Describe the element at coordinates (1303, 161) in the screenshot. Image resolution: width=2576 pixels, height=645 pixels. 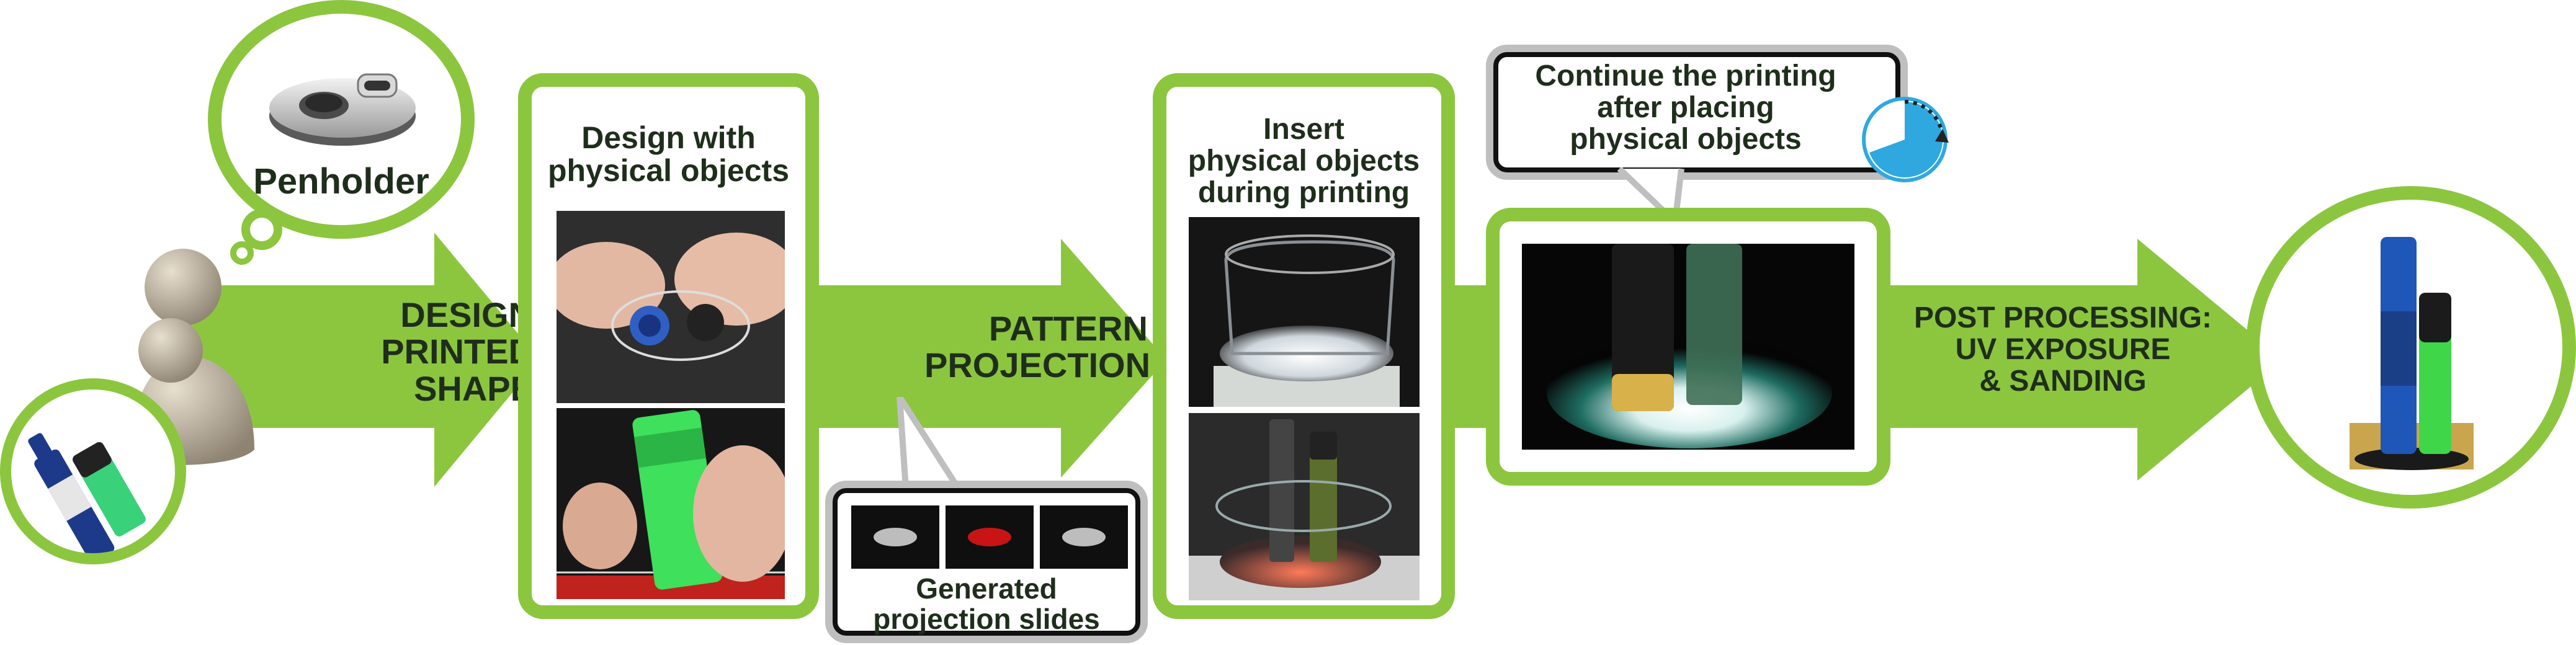
I see `insert-panel-title: Insert physical objects during printing` at that location.